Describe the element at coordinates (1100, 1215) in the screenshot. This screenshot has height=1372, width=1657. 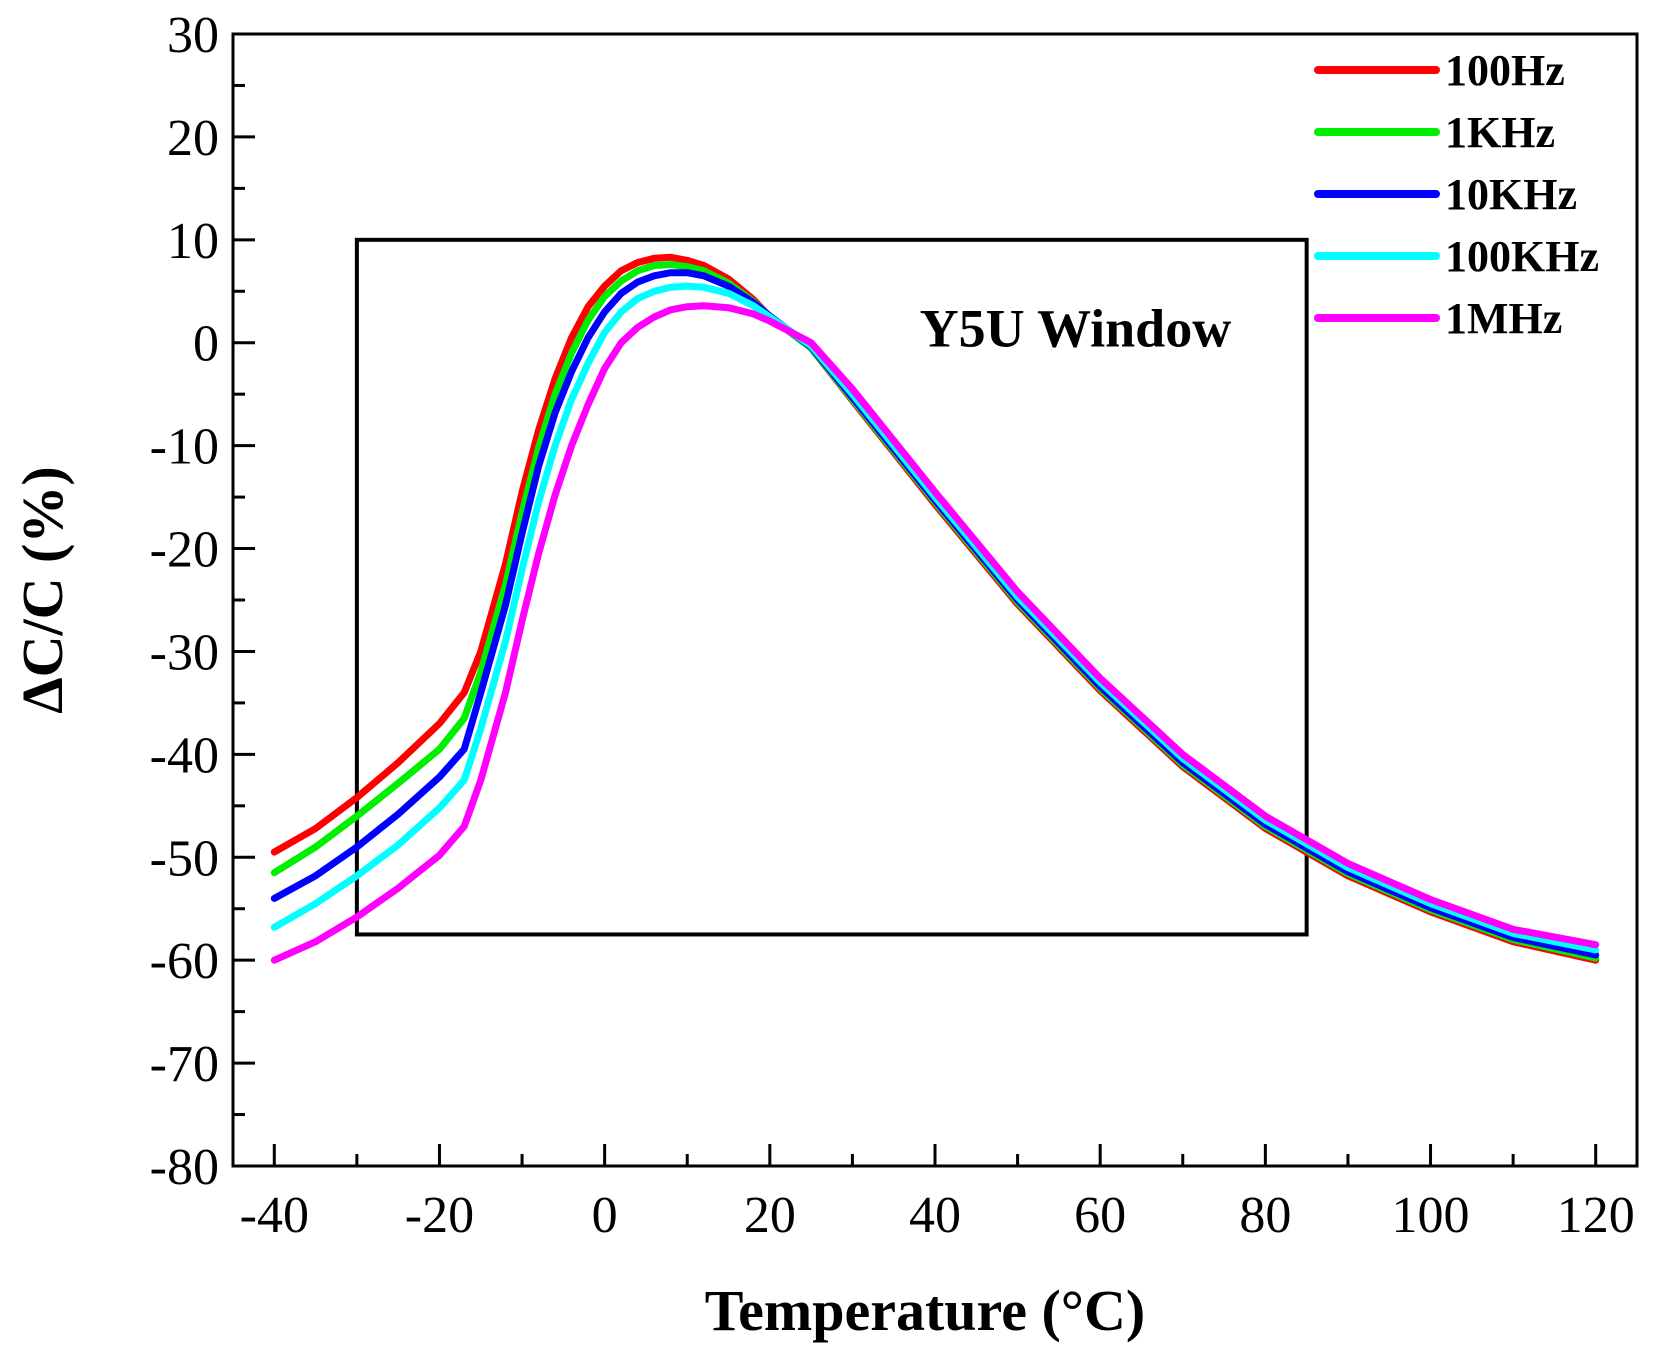
I see `x-tick-label: 60` at that location.